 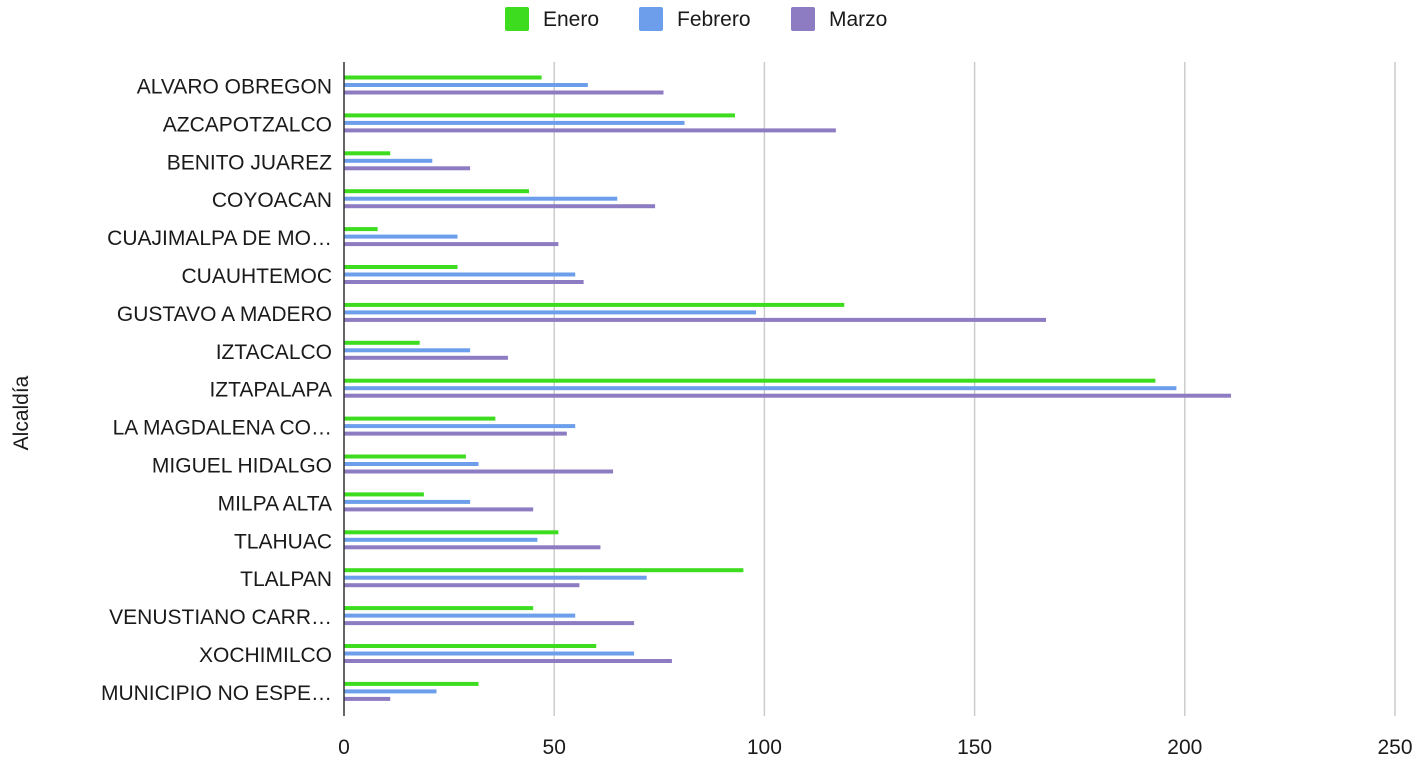 What do you see at coordinates (858, 19) in the screenshot?
I see `legend-label: Marzo` at bounding box center [858, 19].